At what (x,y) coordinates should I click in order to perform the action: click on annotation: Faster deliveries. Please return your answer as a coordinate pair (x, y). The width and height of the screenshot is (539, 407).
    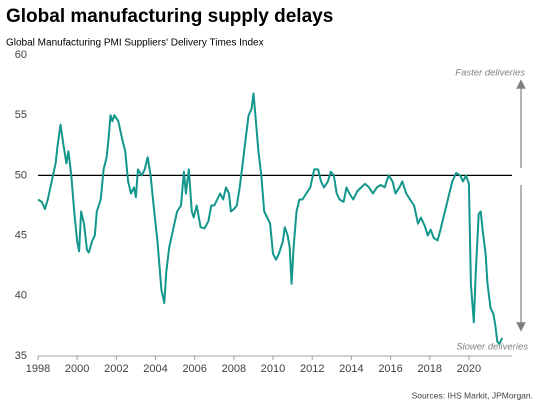
    Looking at the image, I should click on (490, 73).